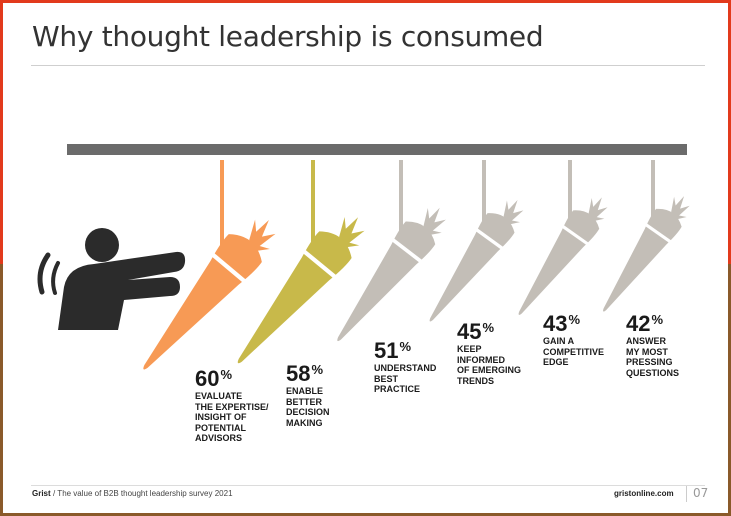  Describe the element at coordinates (207, 378) in the screenshot. I see `value-number: 60` at that location.